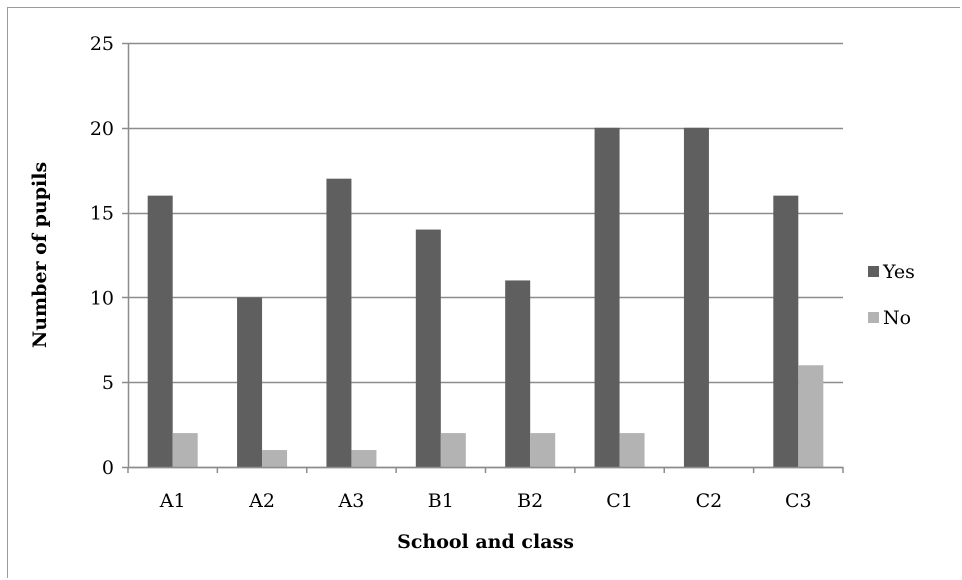 This screenshot has height=580, width=962. What do you see at coordinates (696, 297) in the screenshot?
I see `bar-yes-c2` at bounding box center [696, 297].